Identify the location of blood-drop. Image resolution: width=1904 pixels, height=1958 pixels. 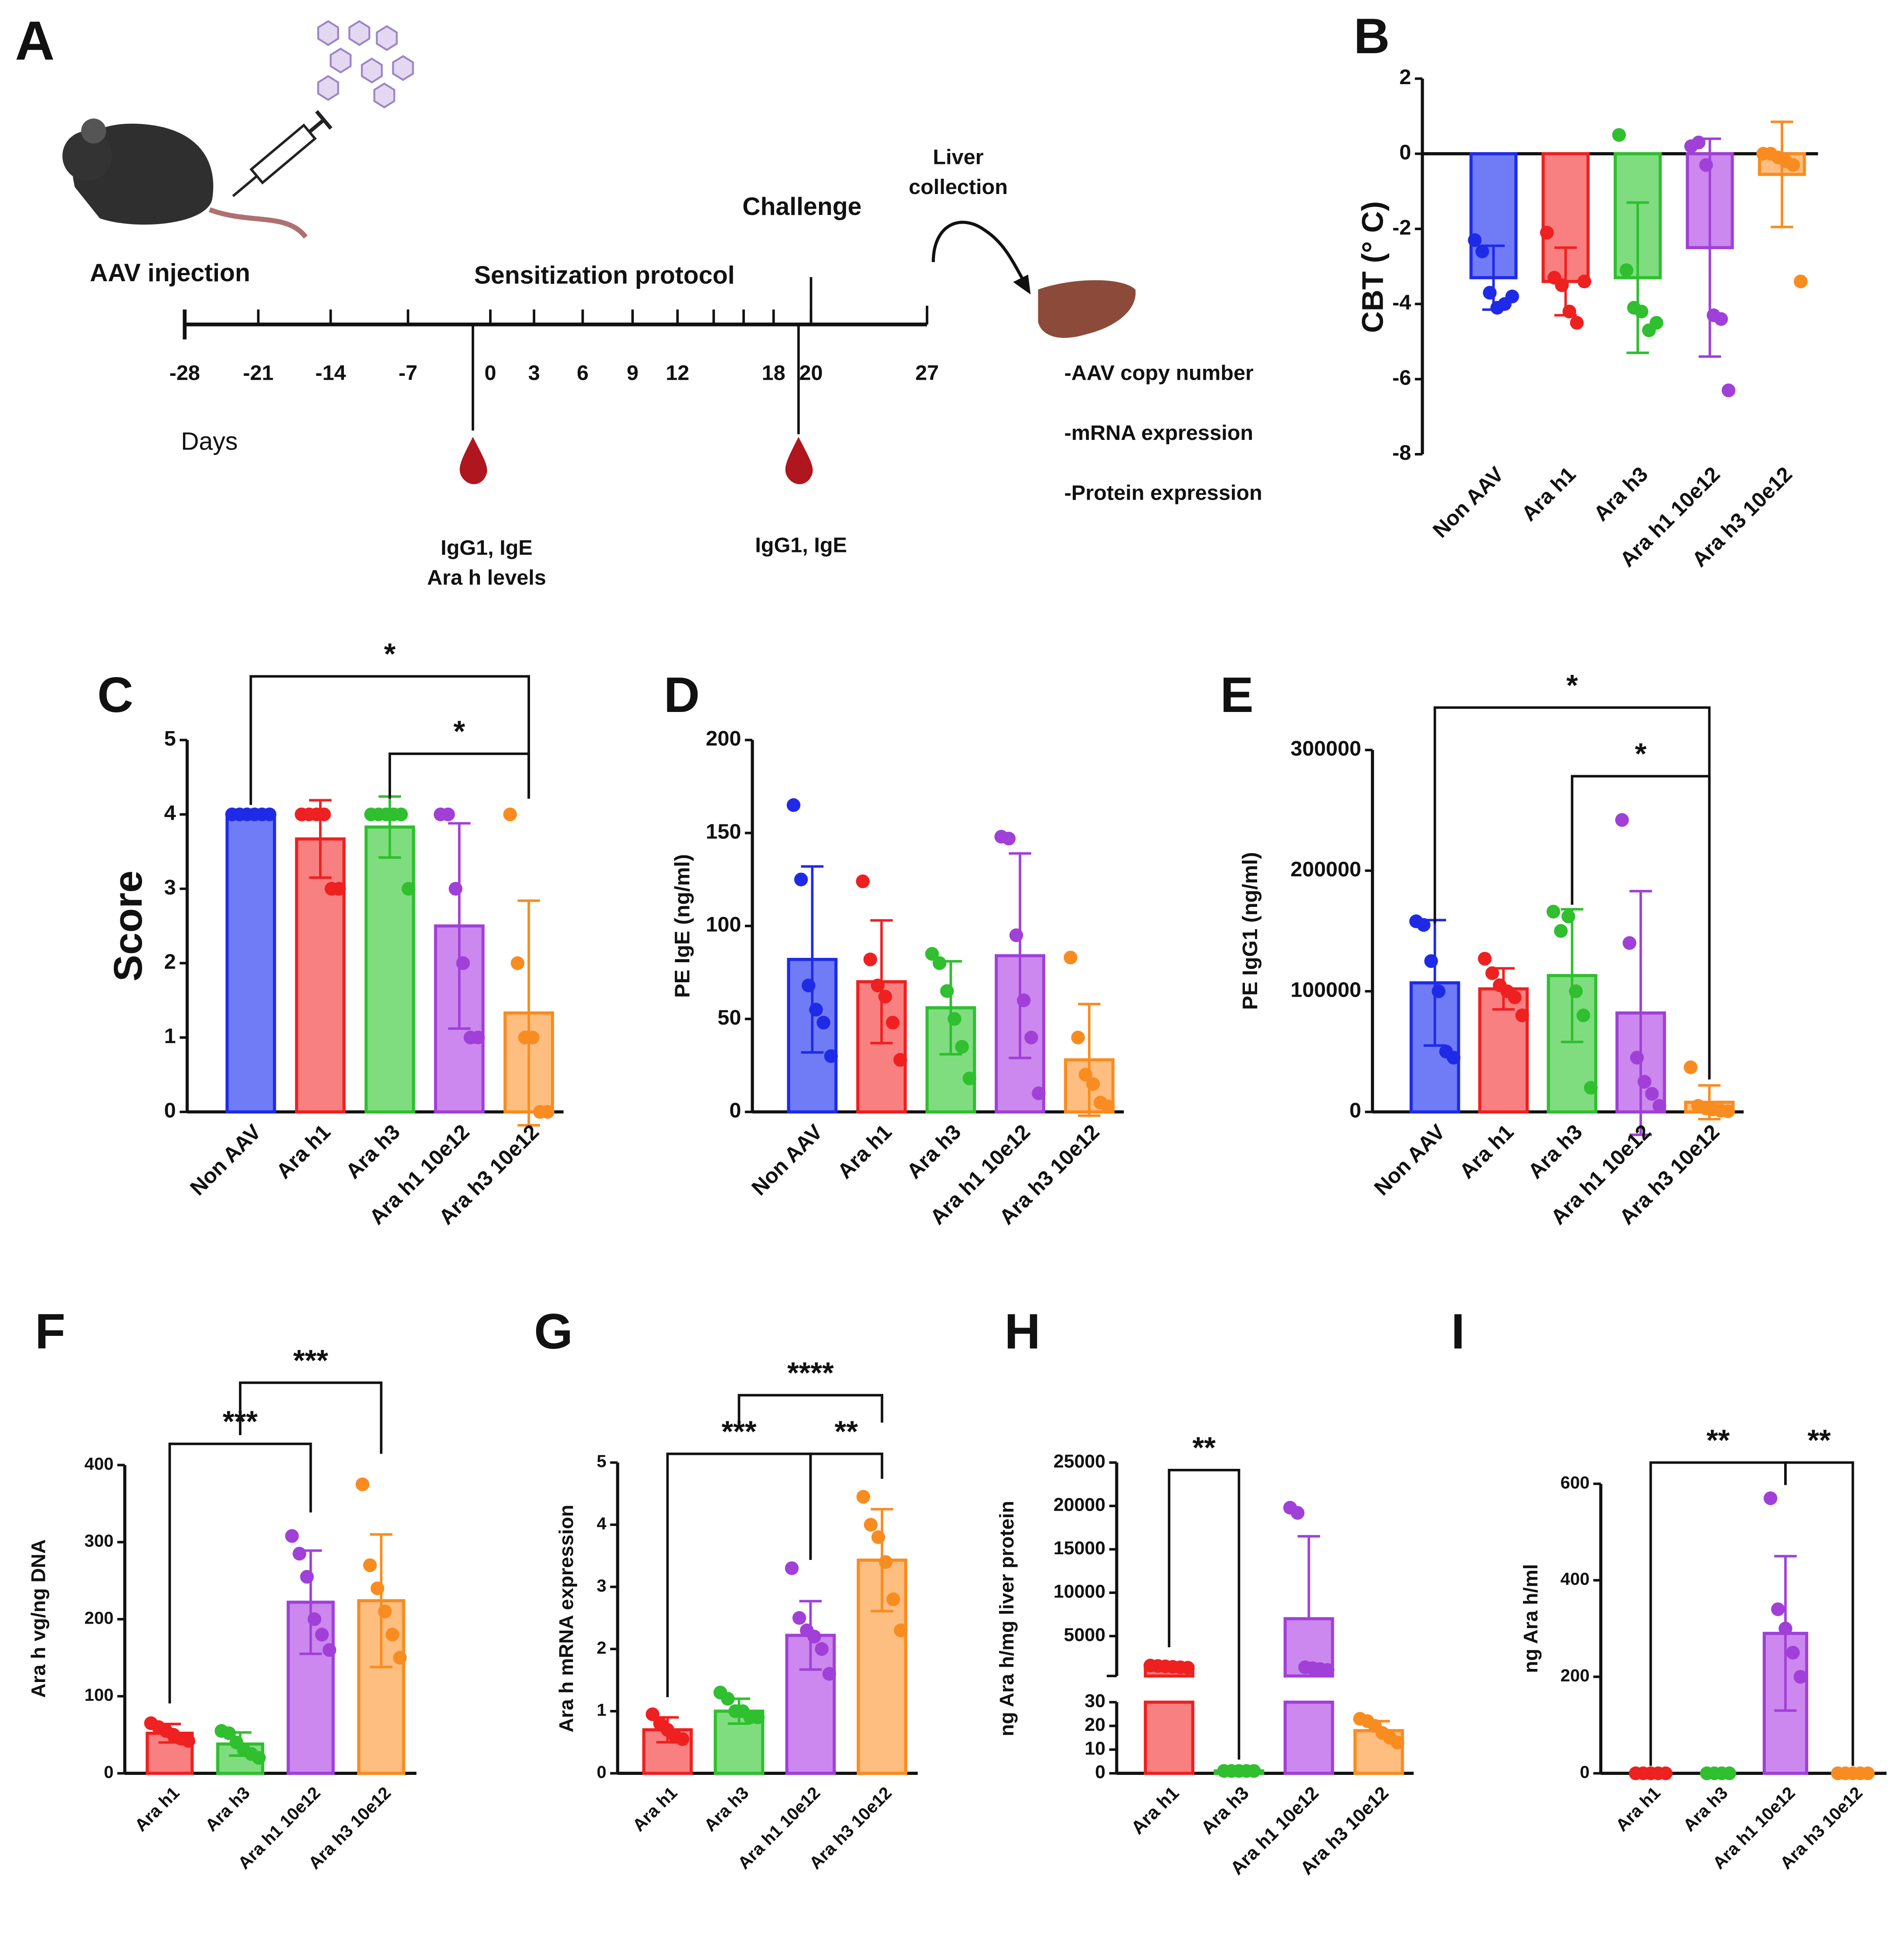
(799, 460).